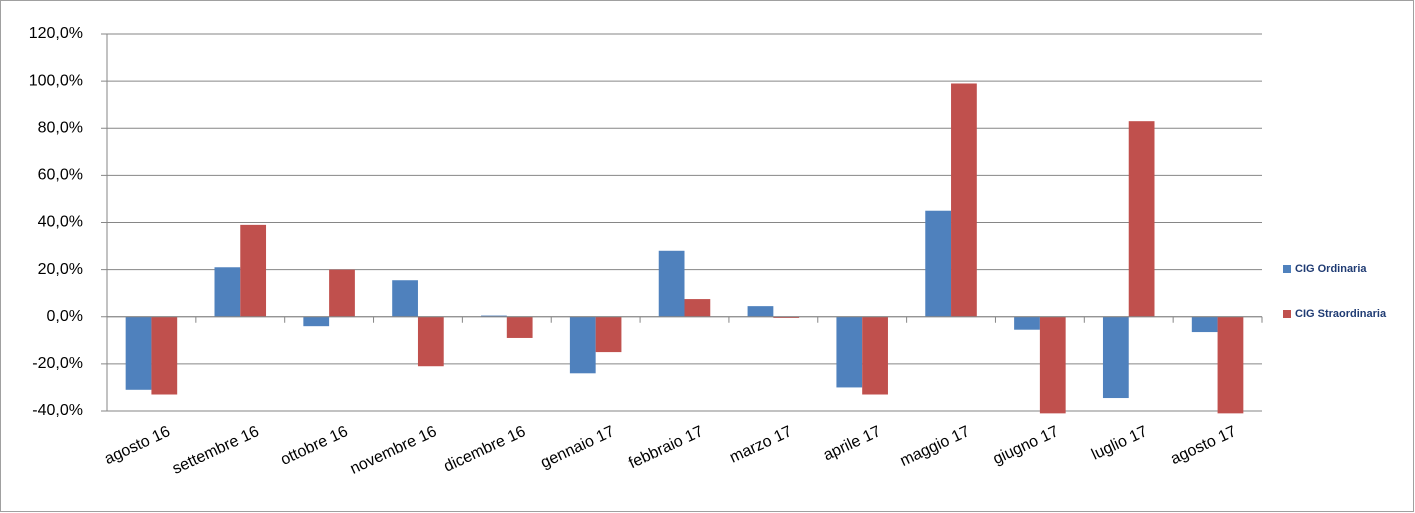  I want to click on y-tick-label: 80,0%, so click(60, 127).